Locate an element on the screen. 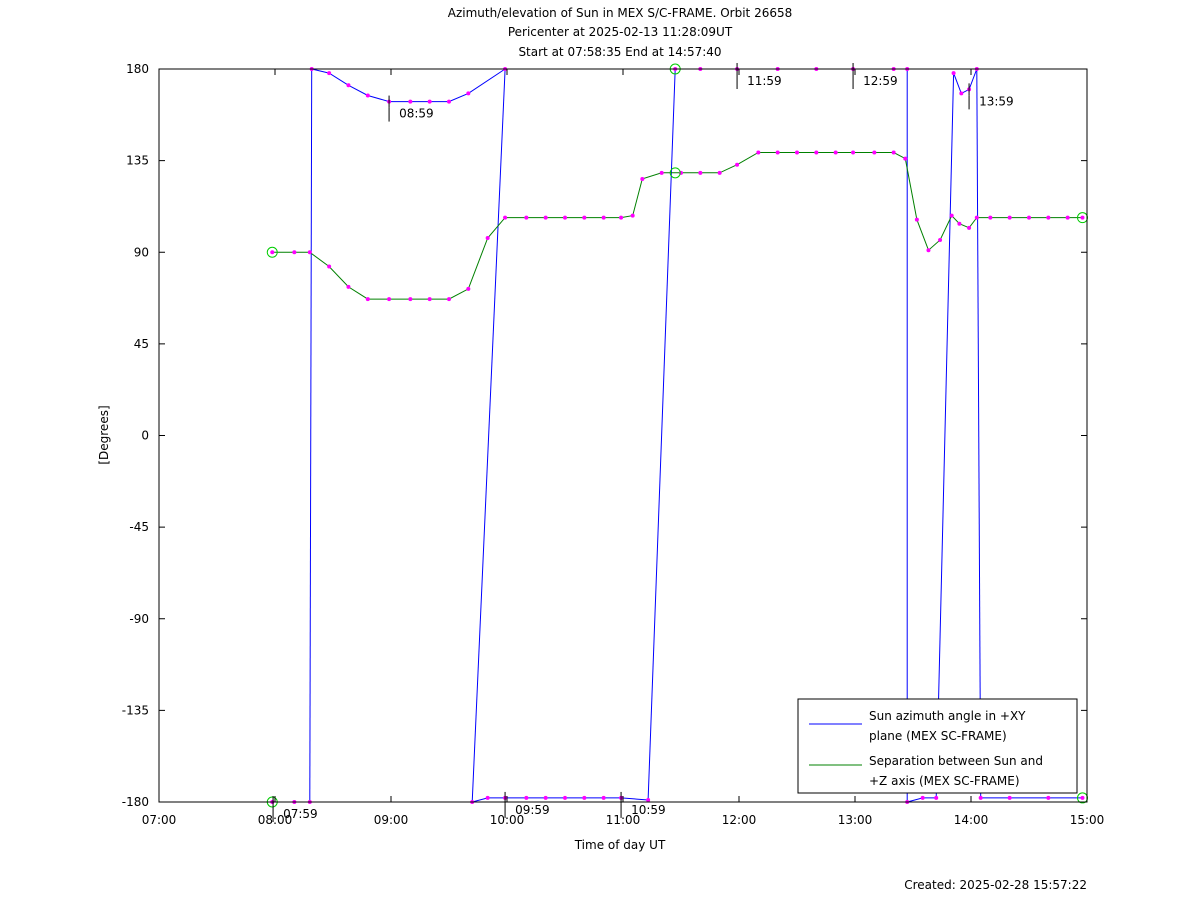  legend-label-separation-line-1: Separation between Sun and is located at coordinates (956, 761).